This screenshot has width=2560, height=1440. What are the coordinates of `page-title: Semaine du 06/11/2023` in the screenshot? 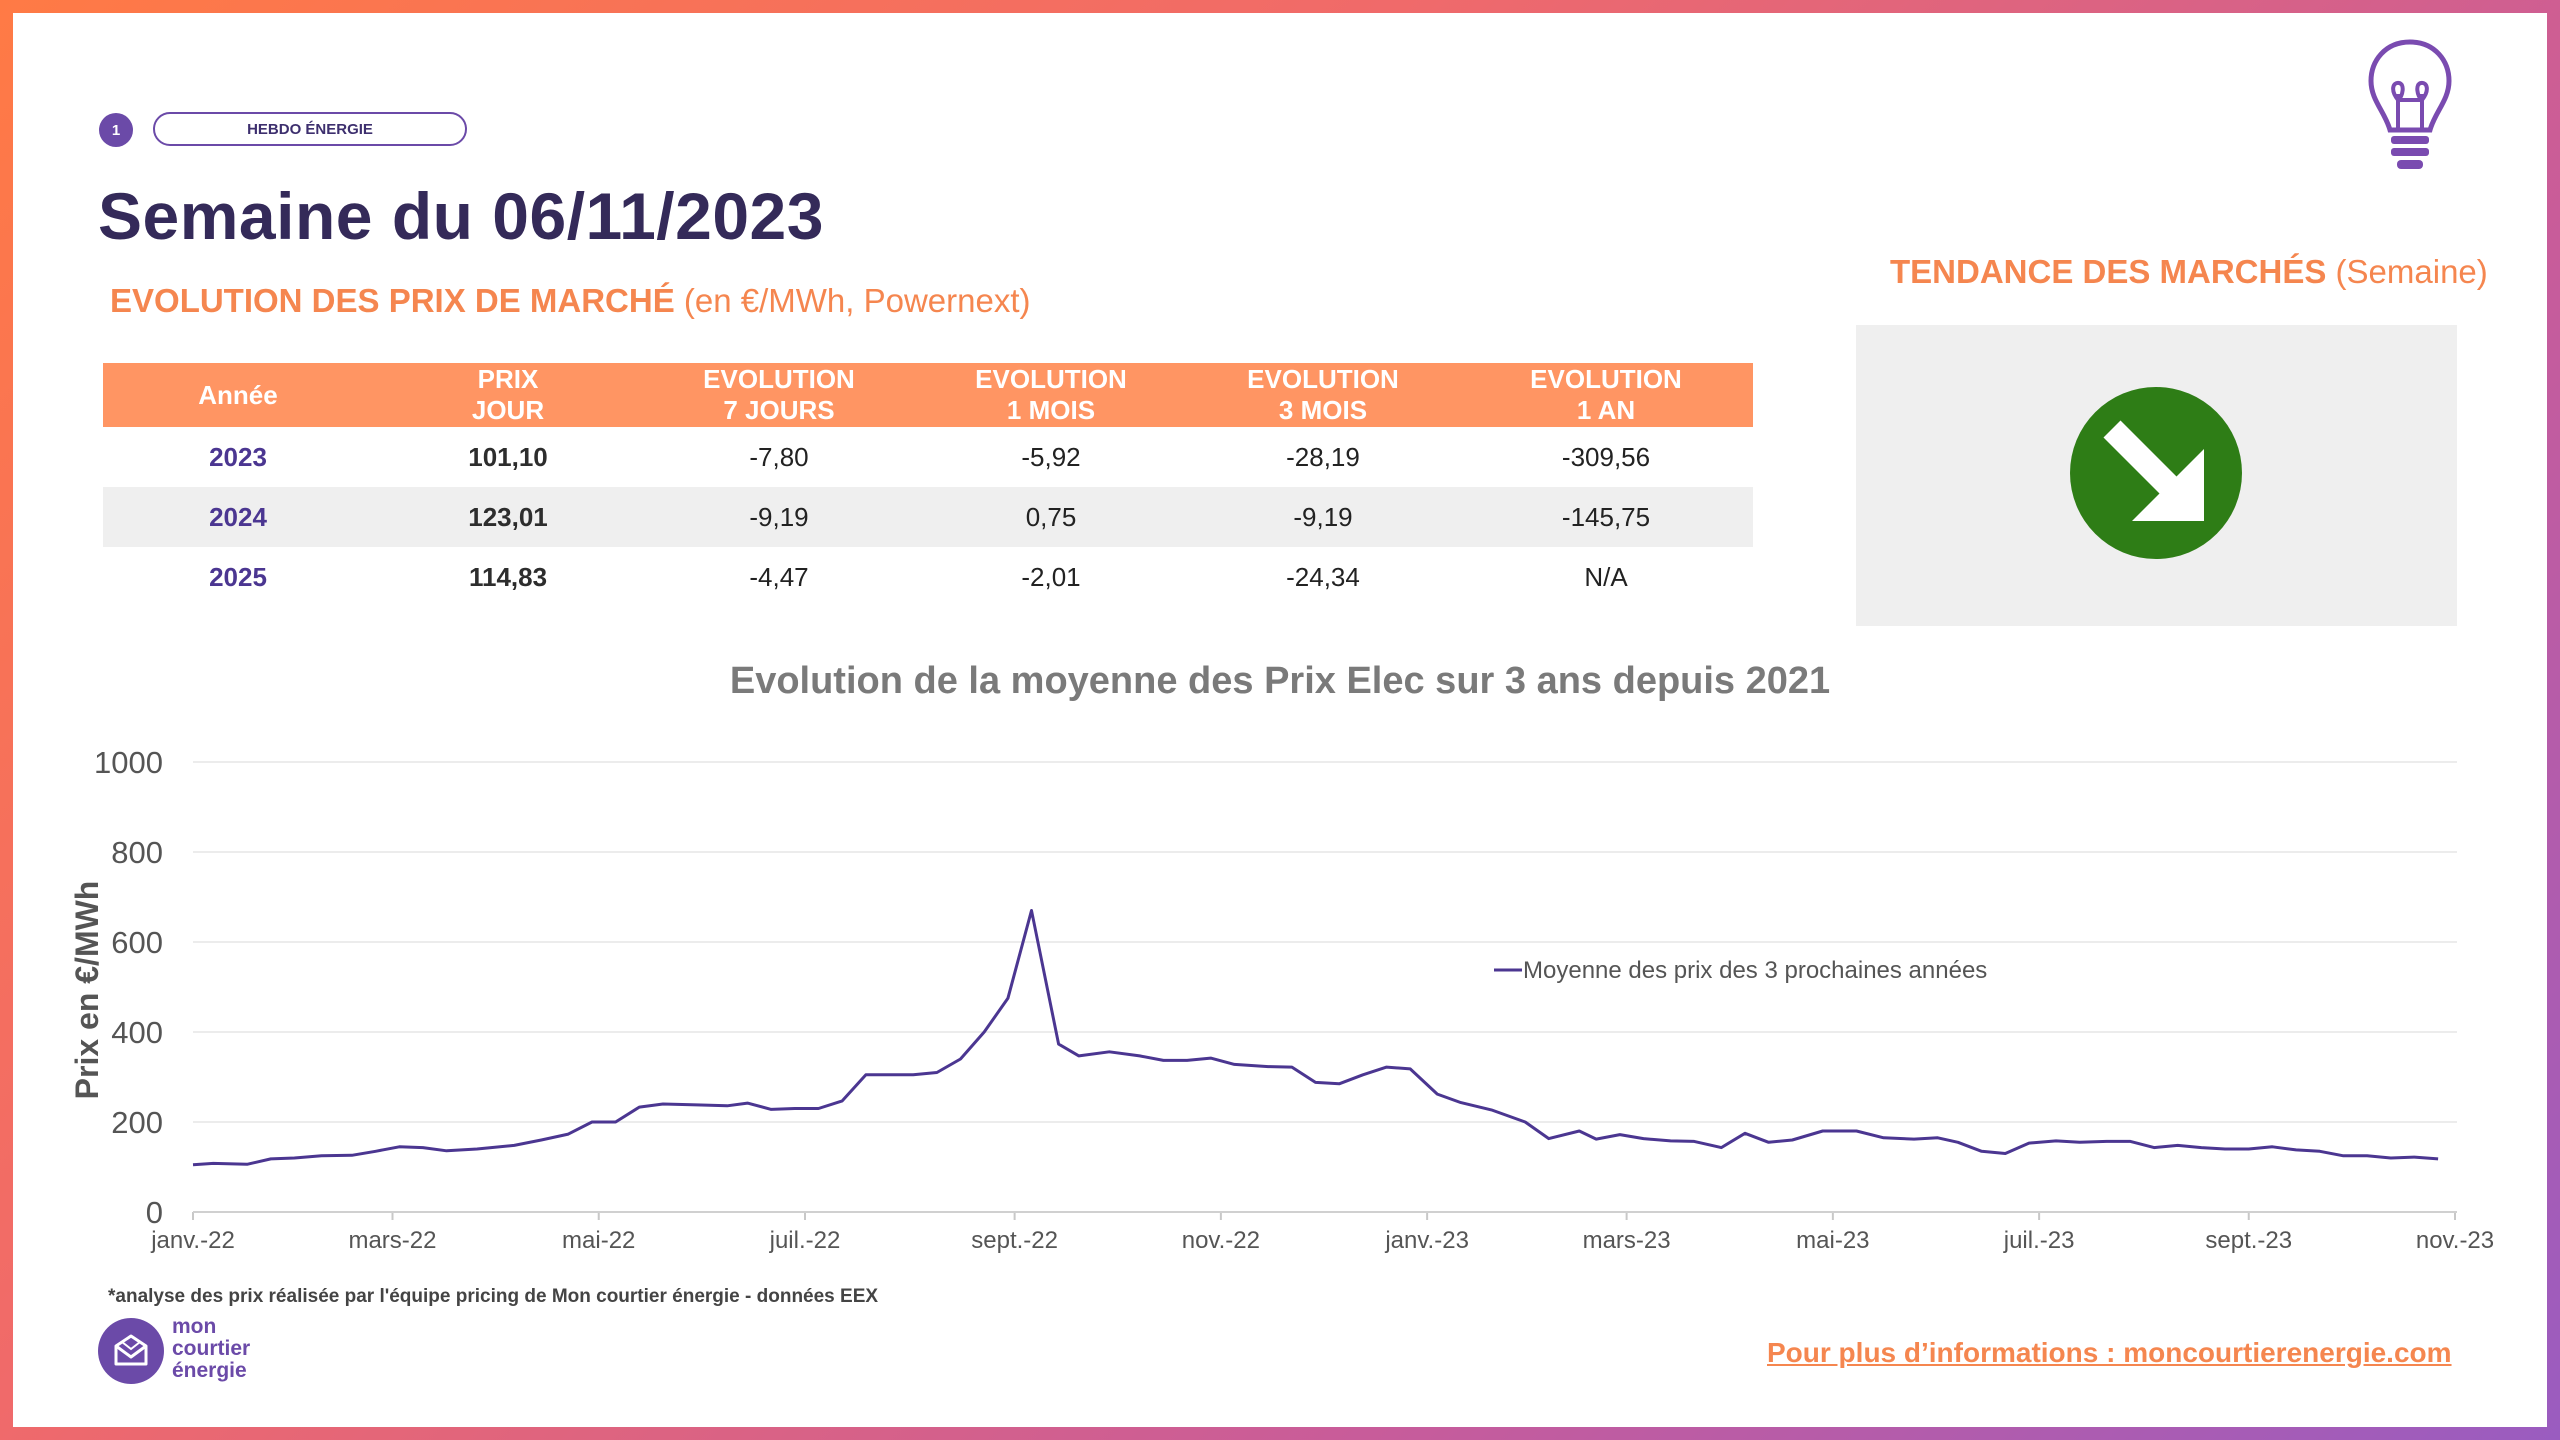 It's located at (461, 216).